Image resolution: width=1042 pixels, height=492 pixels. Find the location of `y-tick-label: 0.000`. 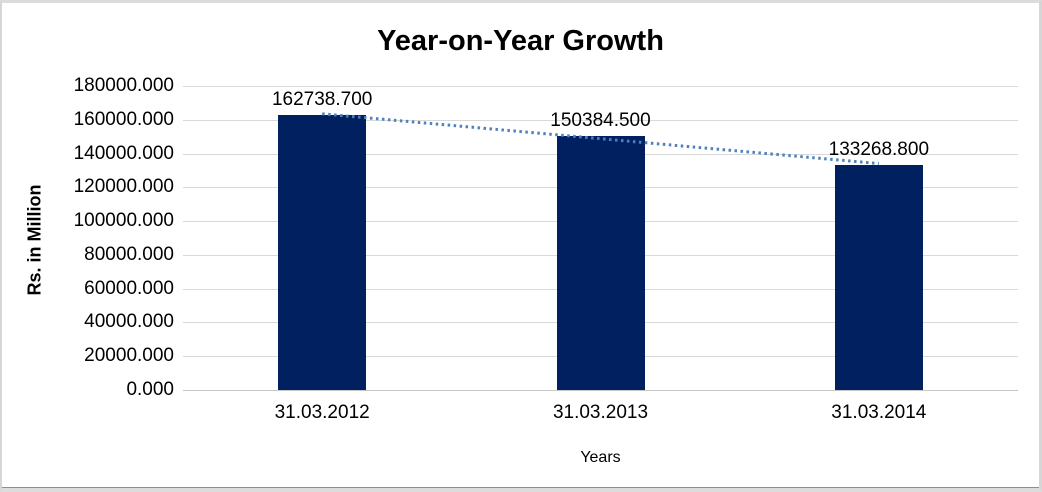

y-tick-label: 0.000 is located at coordinates (150, 389).